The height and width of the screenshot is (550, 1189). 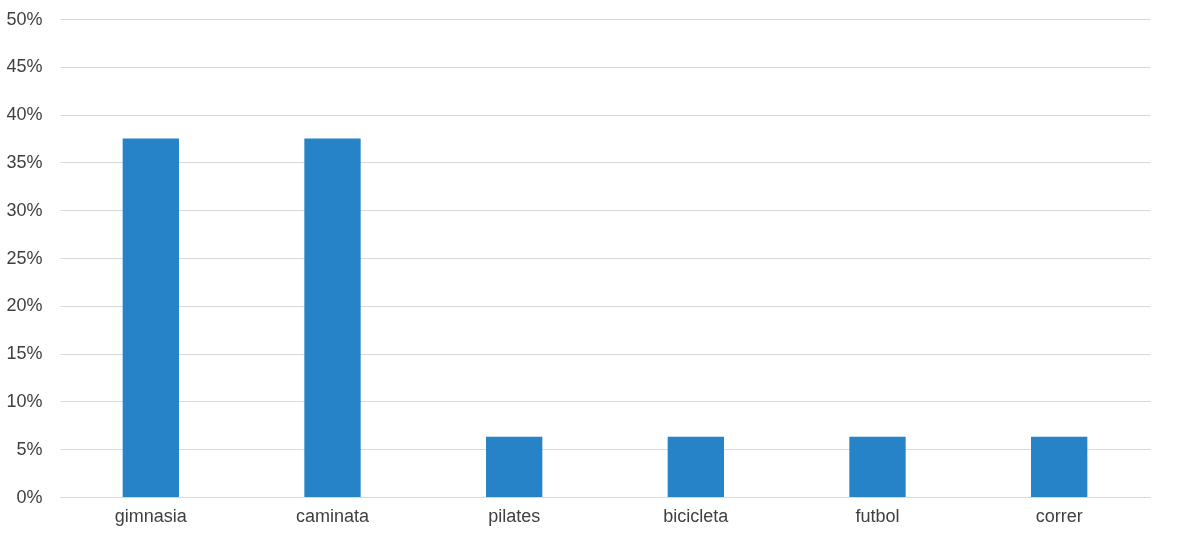 What do you see at coordinates (877, 515) in the screenshot?
I see `x-tick-label: futbol` at bounding box center [877, 515].